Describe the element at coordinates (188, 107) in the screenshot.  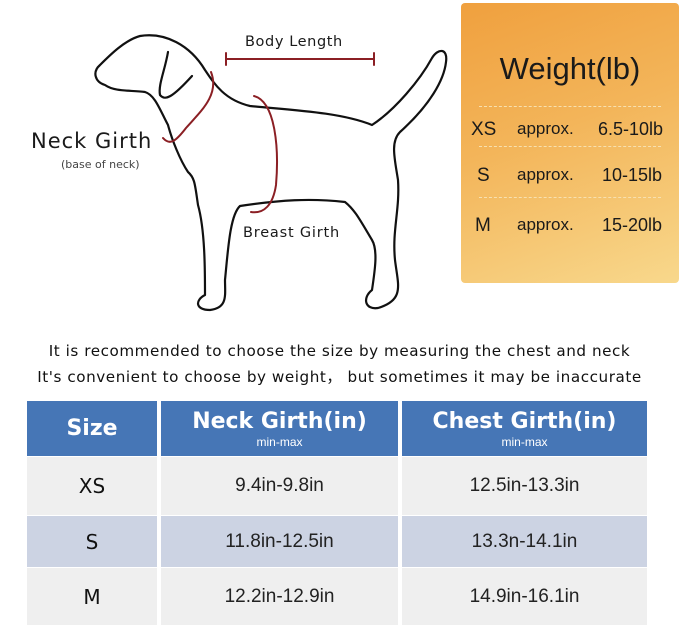
I see `neck-girth-line` at that location.